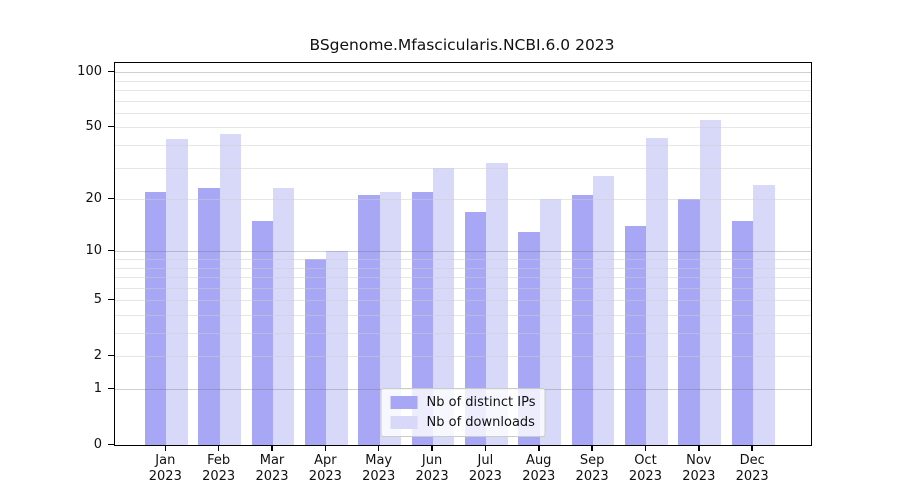  Describe the element at coordinates (404, 402) in the screenshot. I see `legend-swatch-distinct-ips` at that location.